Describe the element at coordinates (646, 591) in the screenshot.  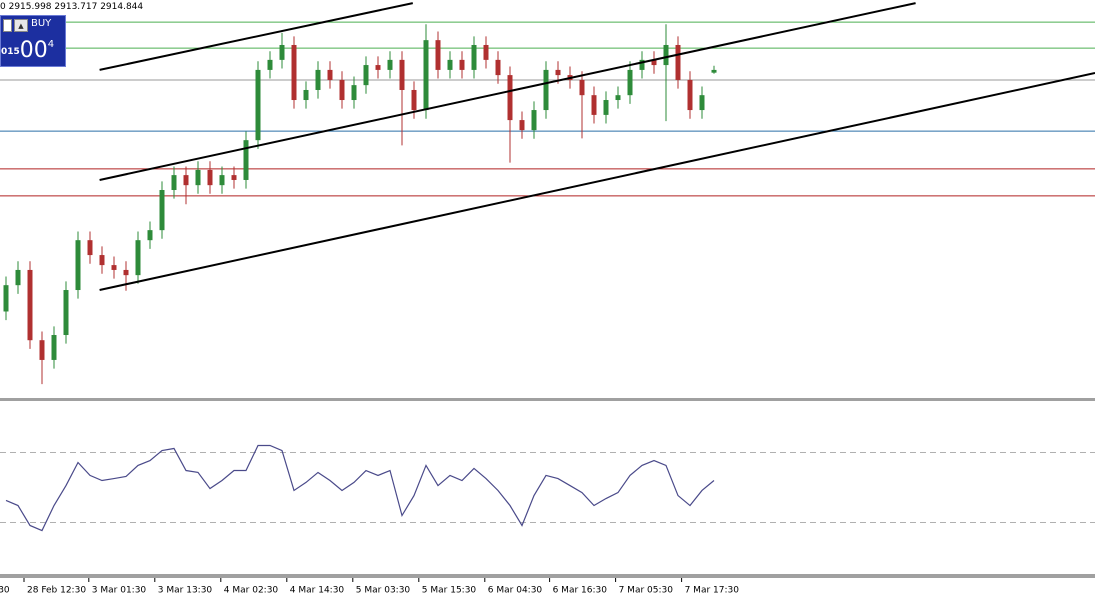
I see `x-tick-label: 7 Mar 05:30` at that location.